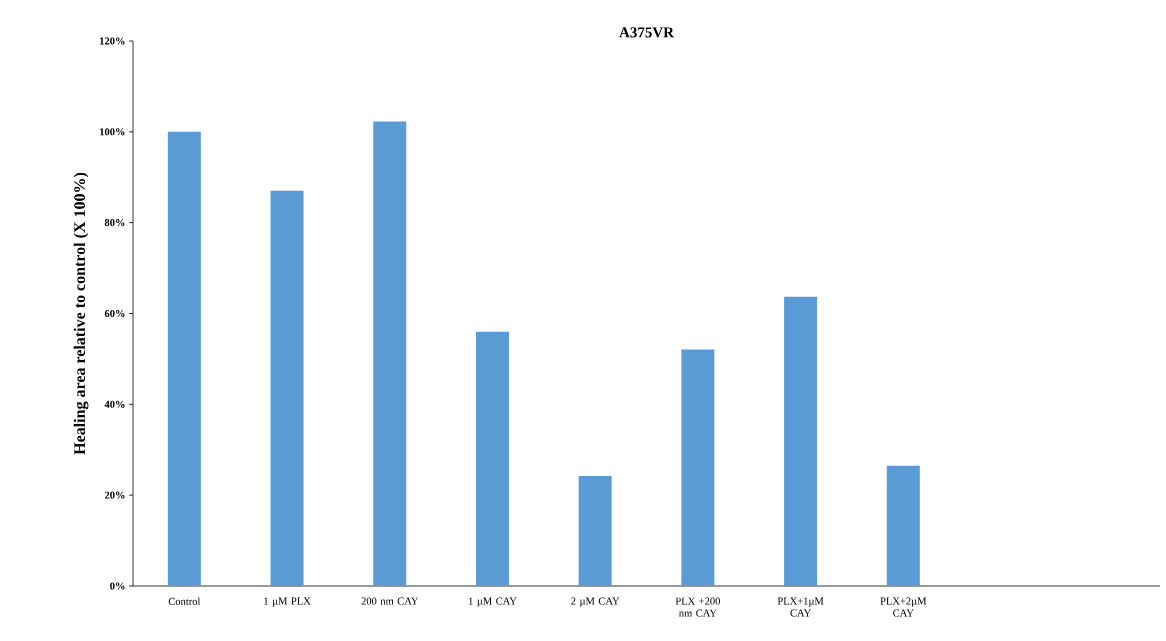 Image resolution: width=1166 pixels, height=641 pixels. Describe the element at coordinates (595, 602) in the screenshot. I see `x-tick-label: 2 µM CAY` at that location.